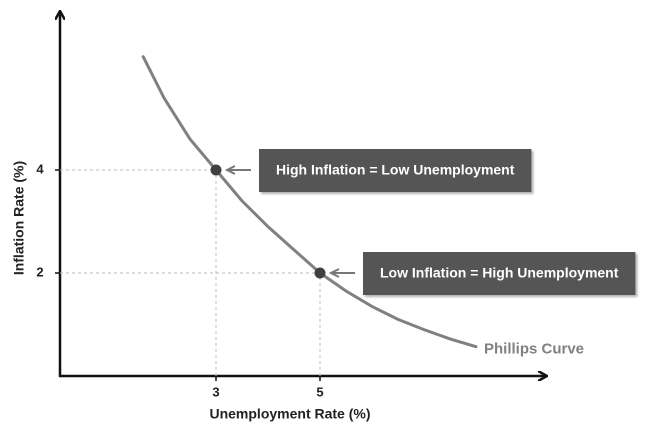 The width and height of the screenshot is (645, 427). I want to click on label-text: Low Inflation = High Unemployment, so click(499, 273).